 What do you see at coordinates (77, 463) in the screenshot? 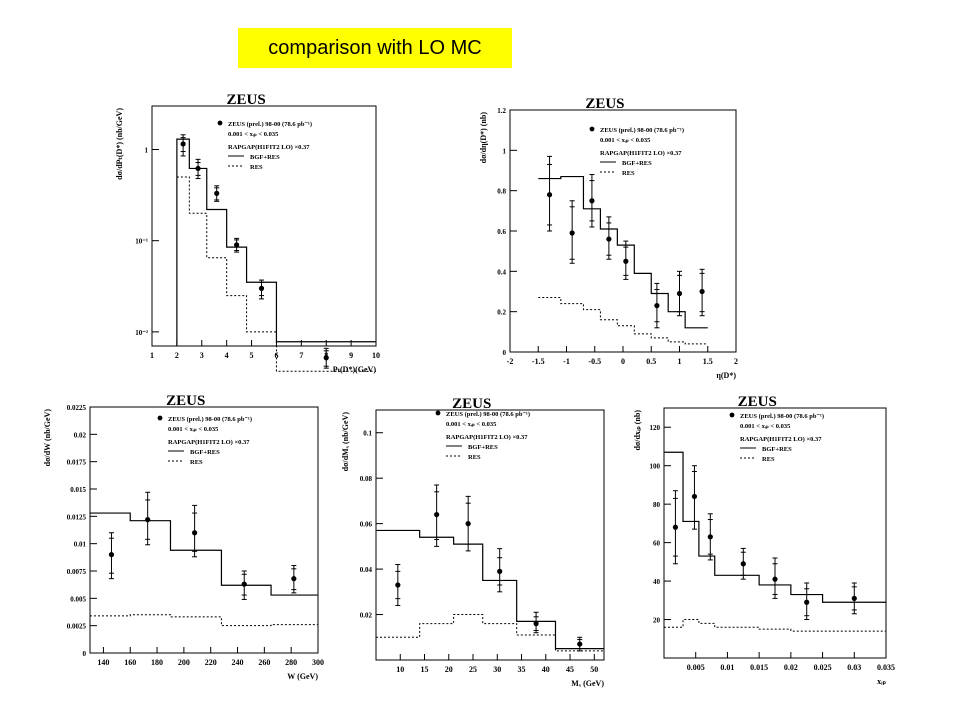
I see `y-tick-label: 0.0175` at bounding box center [77, 463].